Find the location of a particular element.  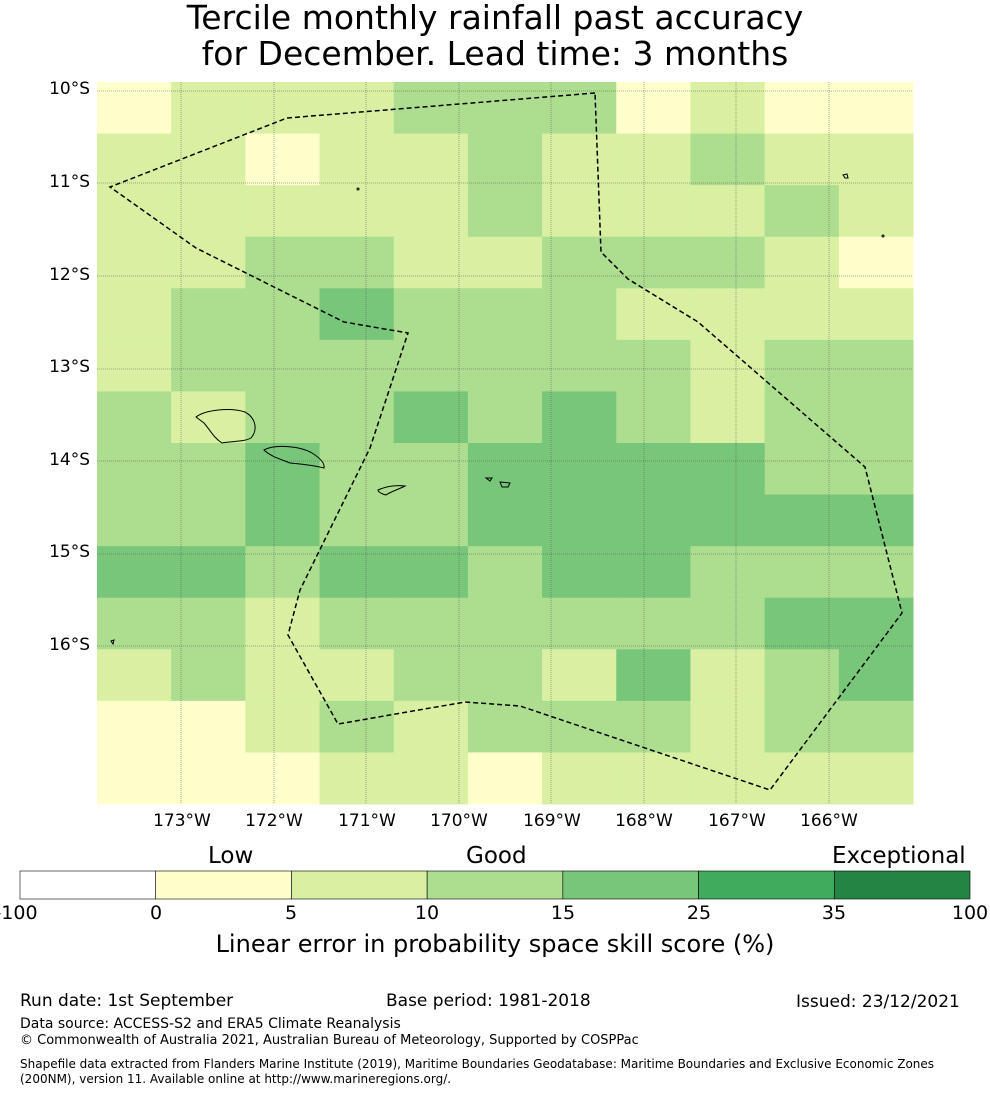

lon-label: 171°W is located at coordinates (367, 821).